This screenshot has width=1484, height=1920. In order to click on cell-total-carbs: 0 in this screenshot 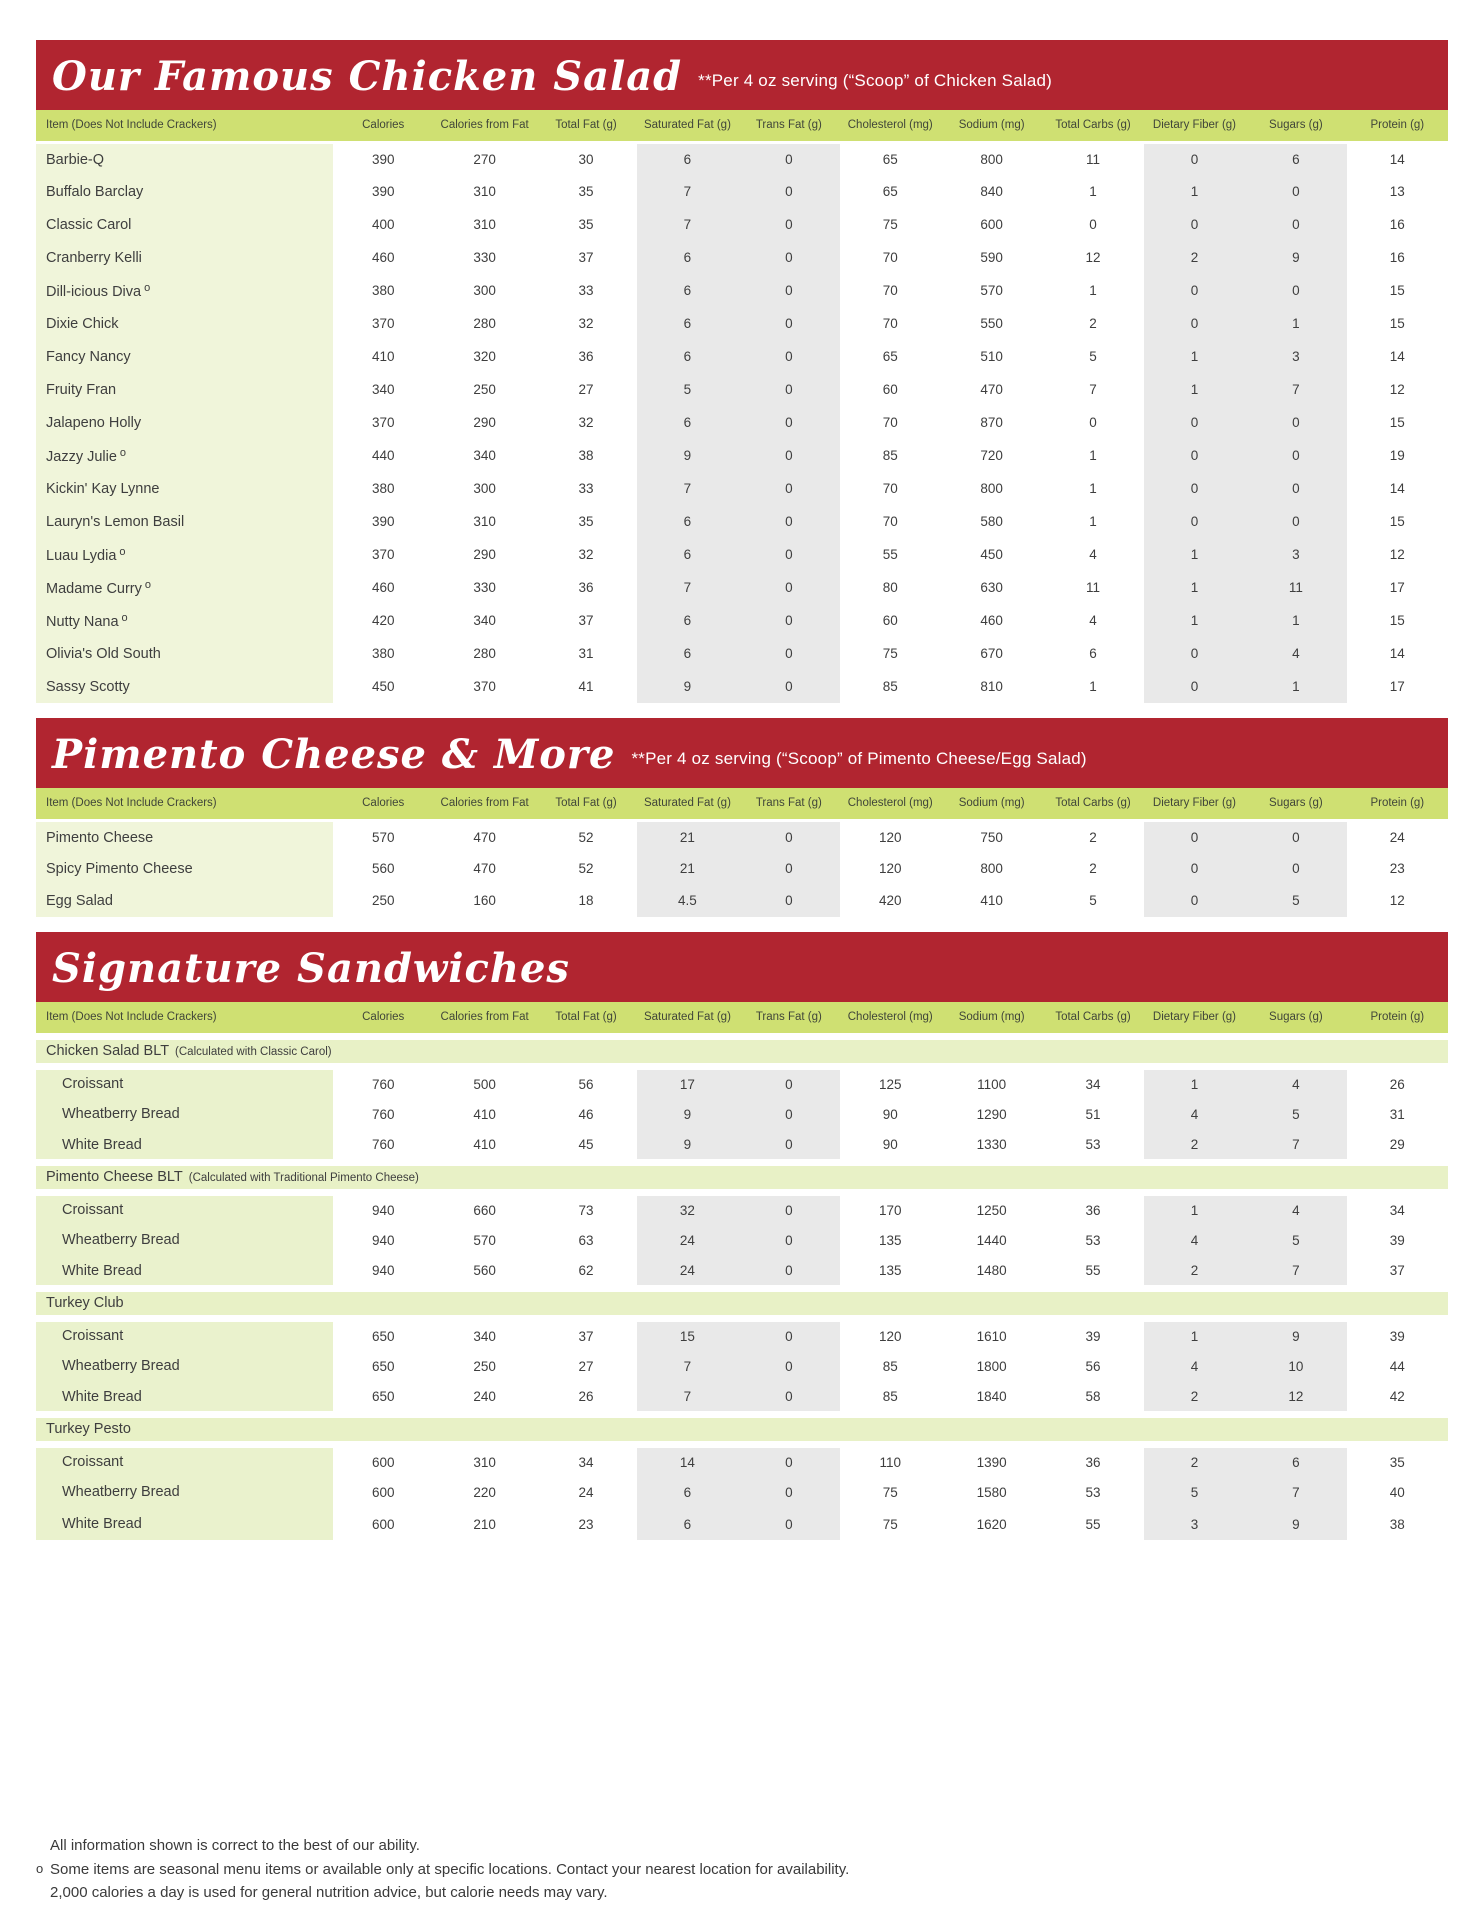, I will do `click(1093, 225)`.